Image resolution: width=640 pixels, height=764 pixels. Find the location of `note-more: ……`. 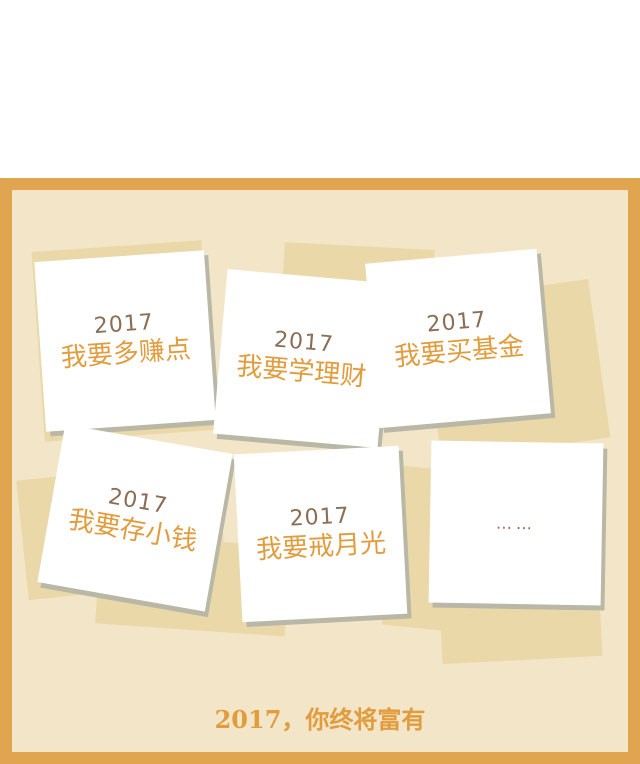

note-more: …… is located at coordinates (516, 523).